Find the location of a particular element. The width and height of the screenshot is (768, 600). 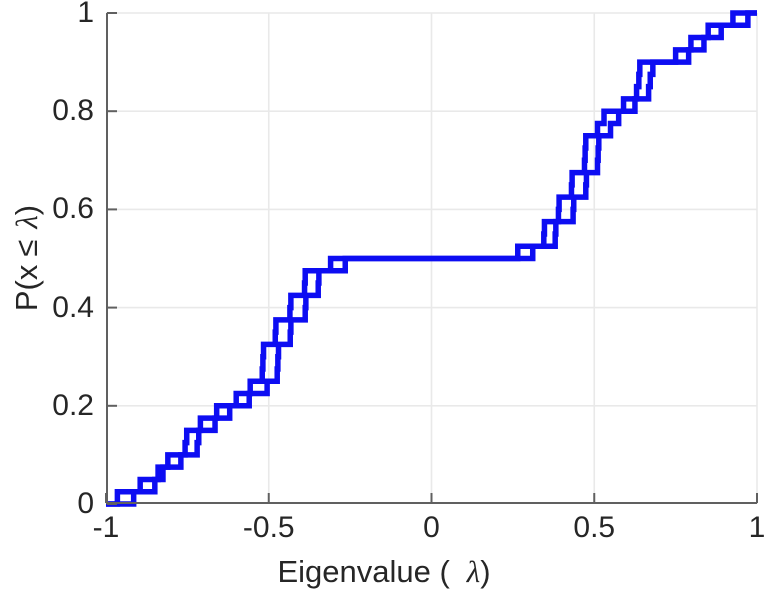

x-axis-label-text: Eigenvalue ( is located at coordinates (363, 571).